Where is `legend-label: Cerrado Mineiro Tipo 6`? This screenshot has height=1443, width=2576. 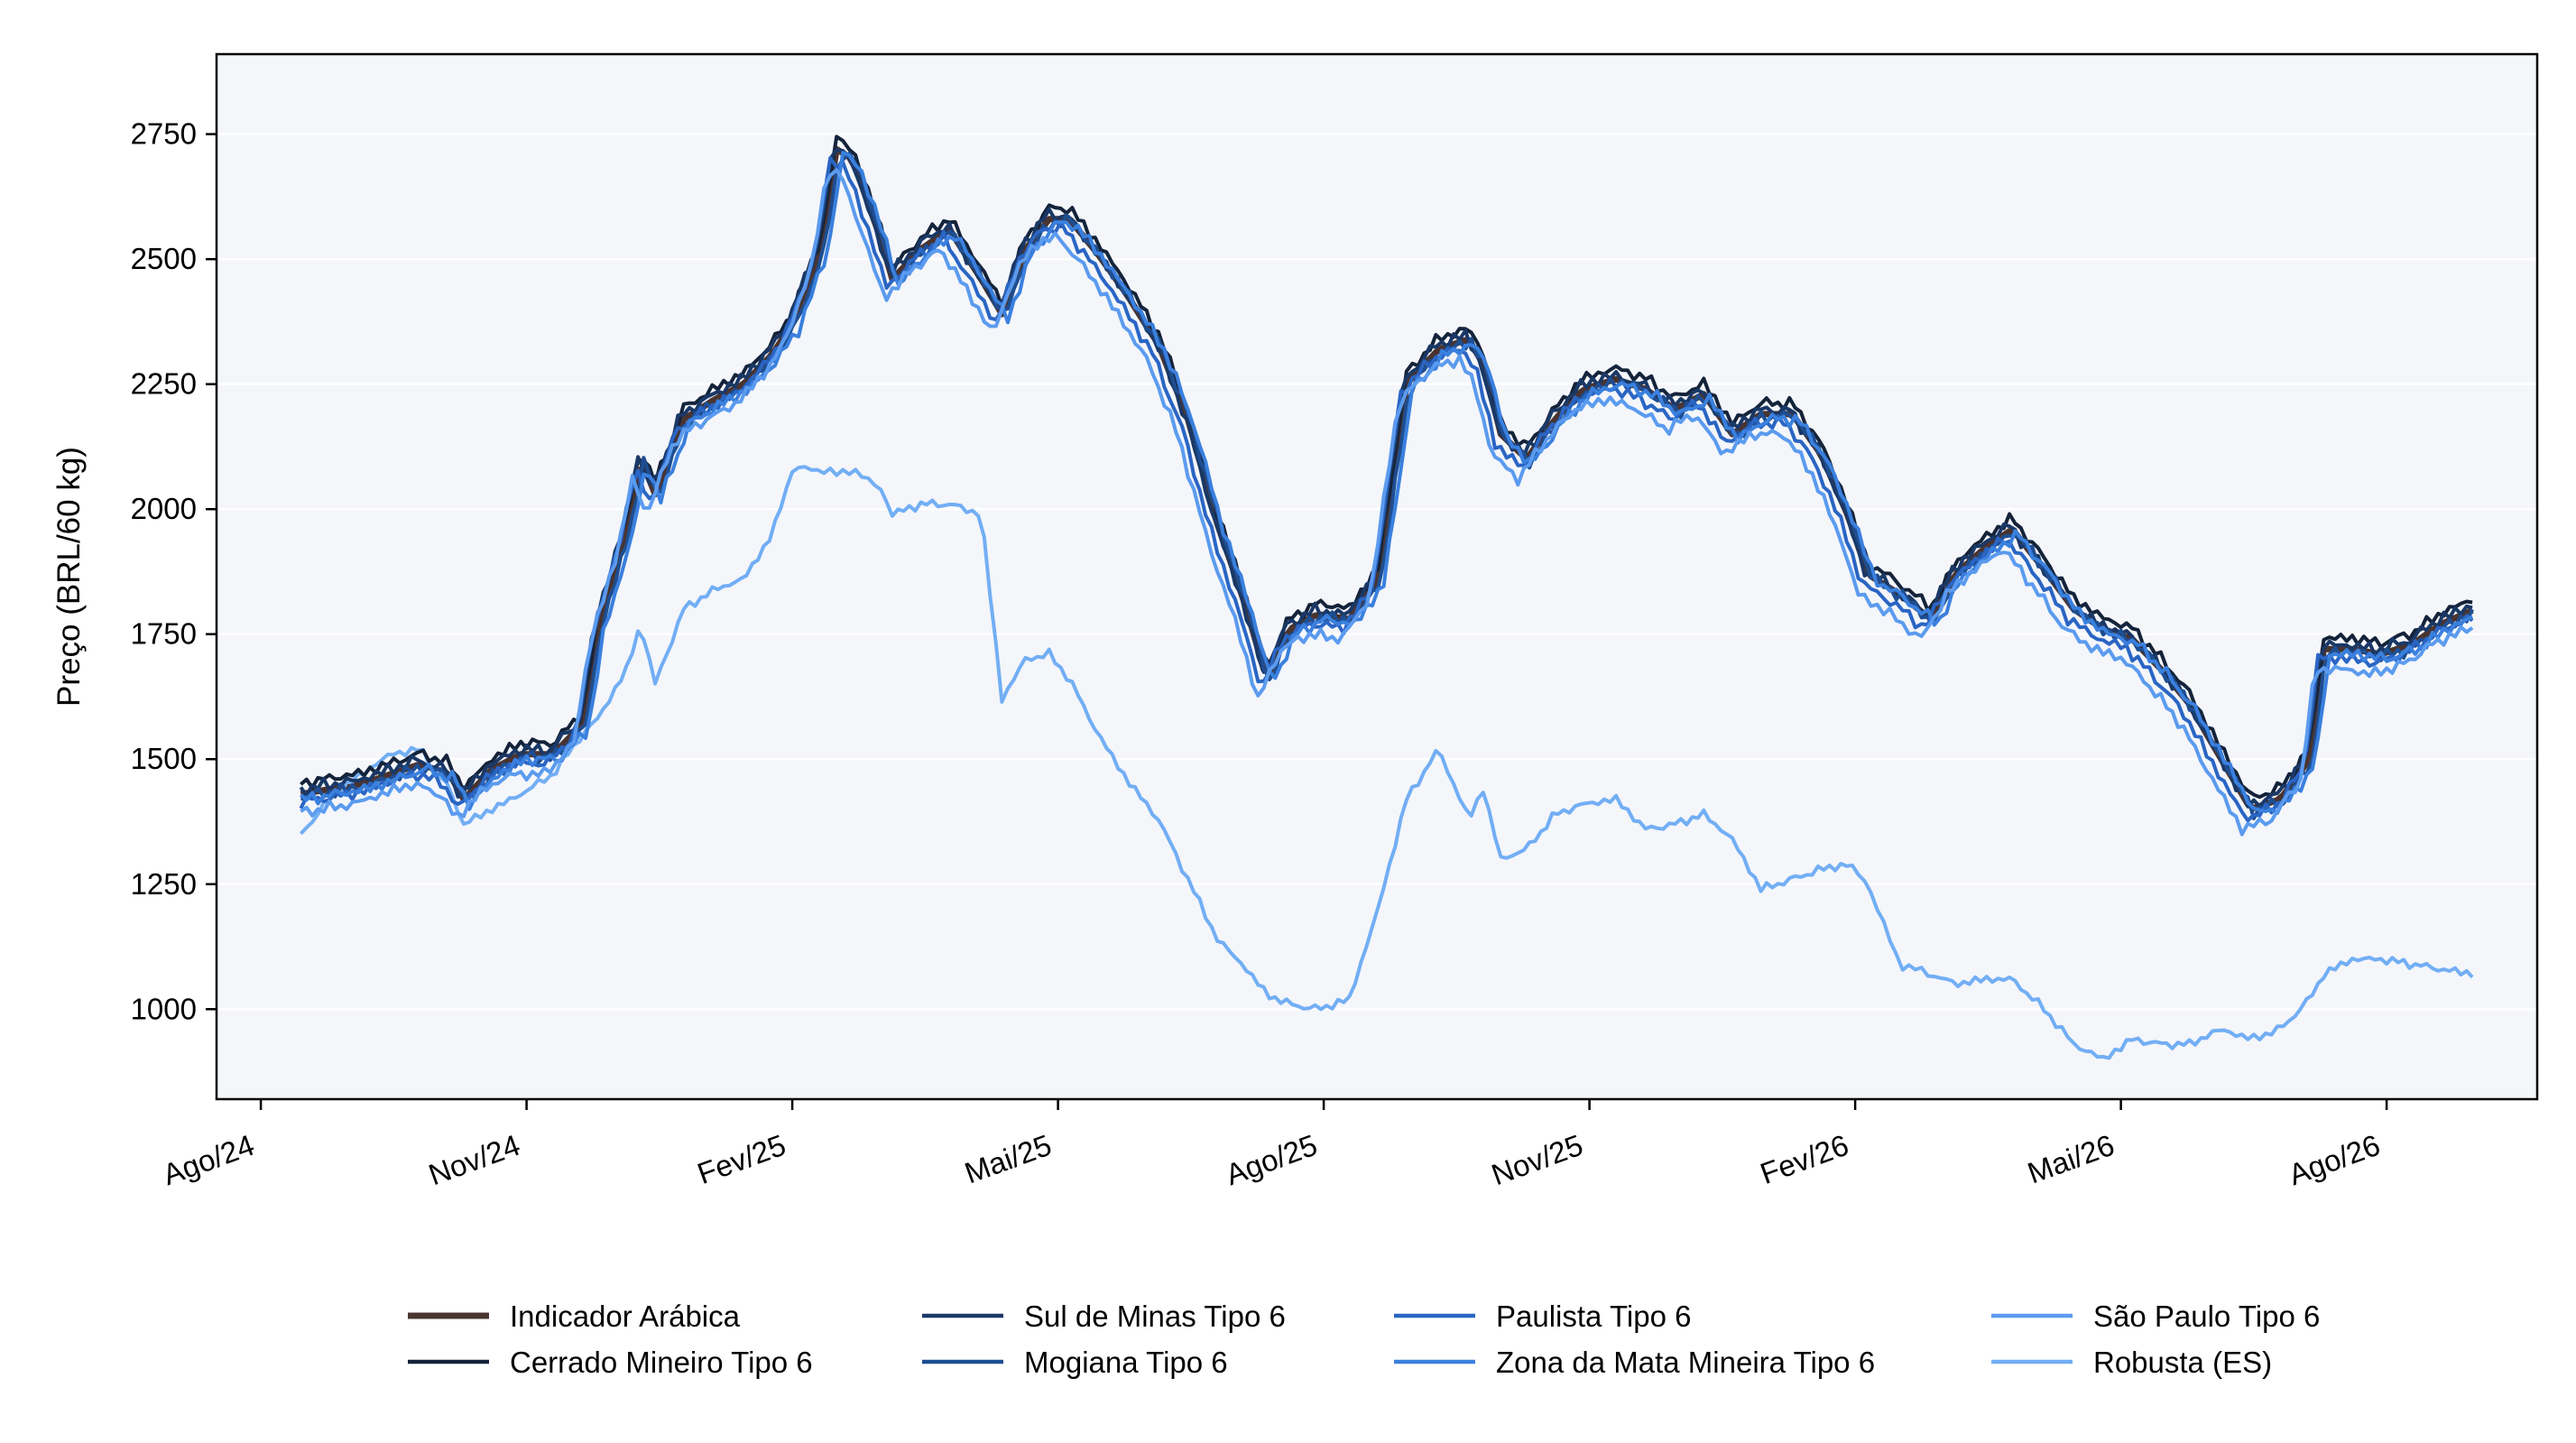
legend-label: Cerrado Mineiro Tipo 6 is located at coordinates (661, 1362).